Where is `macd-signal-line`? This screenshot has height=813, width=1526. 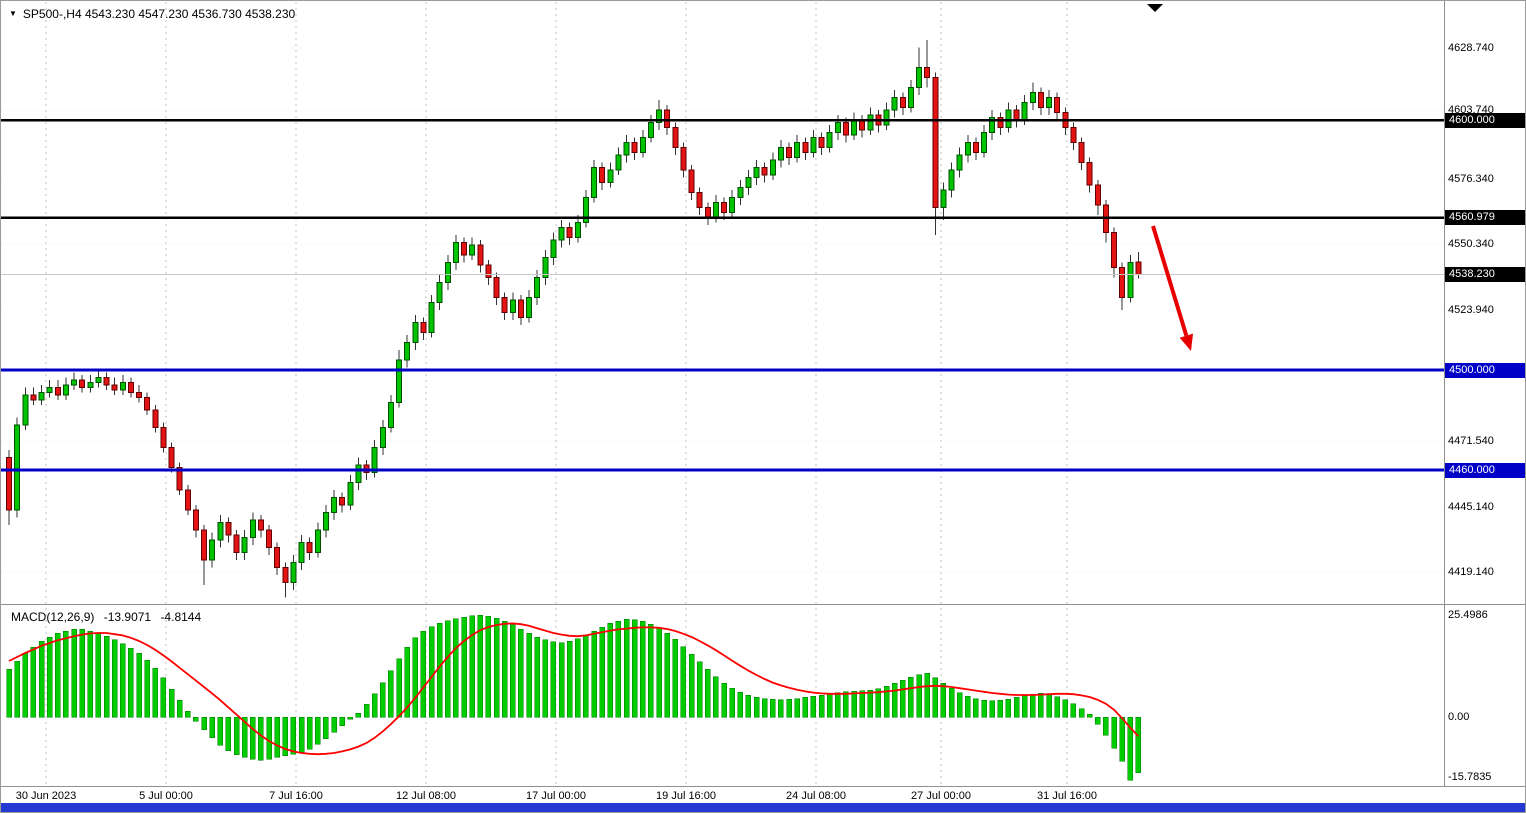 macd-signal-line is located at coordinates (574, 689).